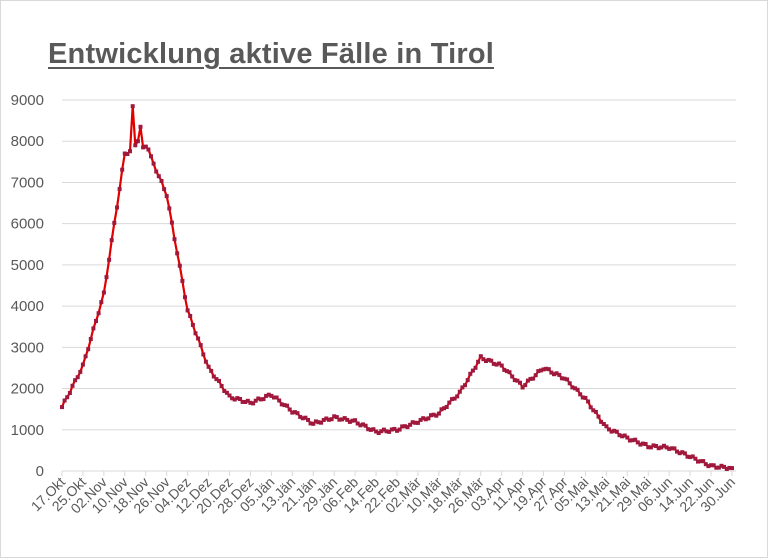 This screenshot has height=558, width=768. What do you see at coordinates (27, 347) in the screenshot?
I see `y-tick-label: 3000` at bounding box center [27, 347].